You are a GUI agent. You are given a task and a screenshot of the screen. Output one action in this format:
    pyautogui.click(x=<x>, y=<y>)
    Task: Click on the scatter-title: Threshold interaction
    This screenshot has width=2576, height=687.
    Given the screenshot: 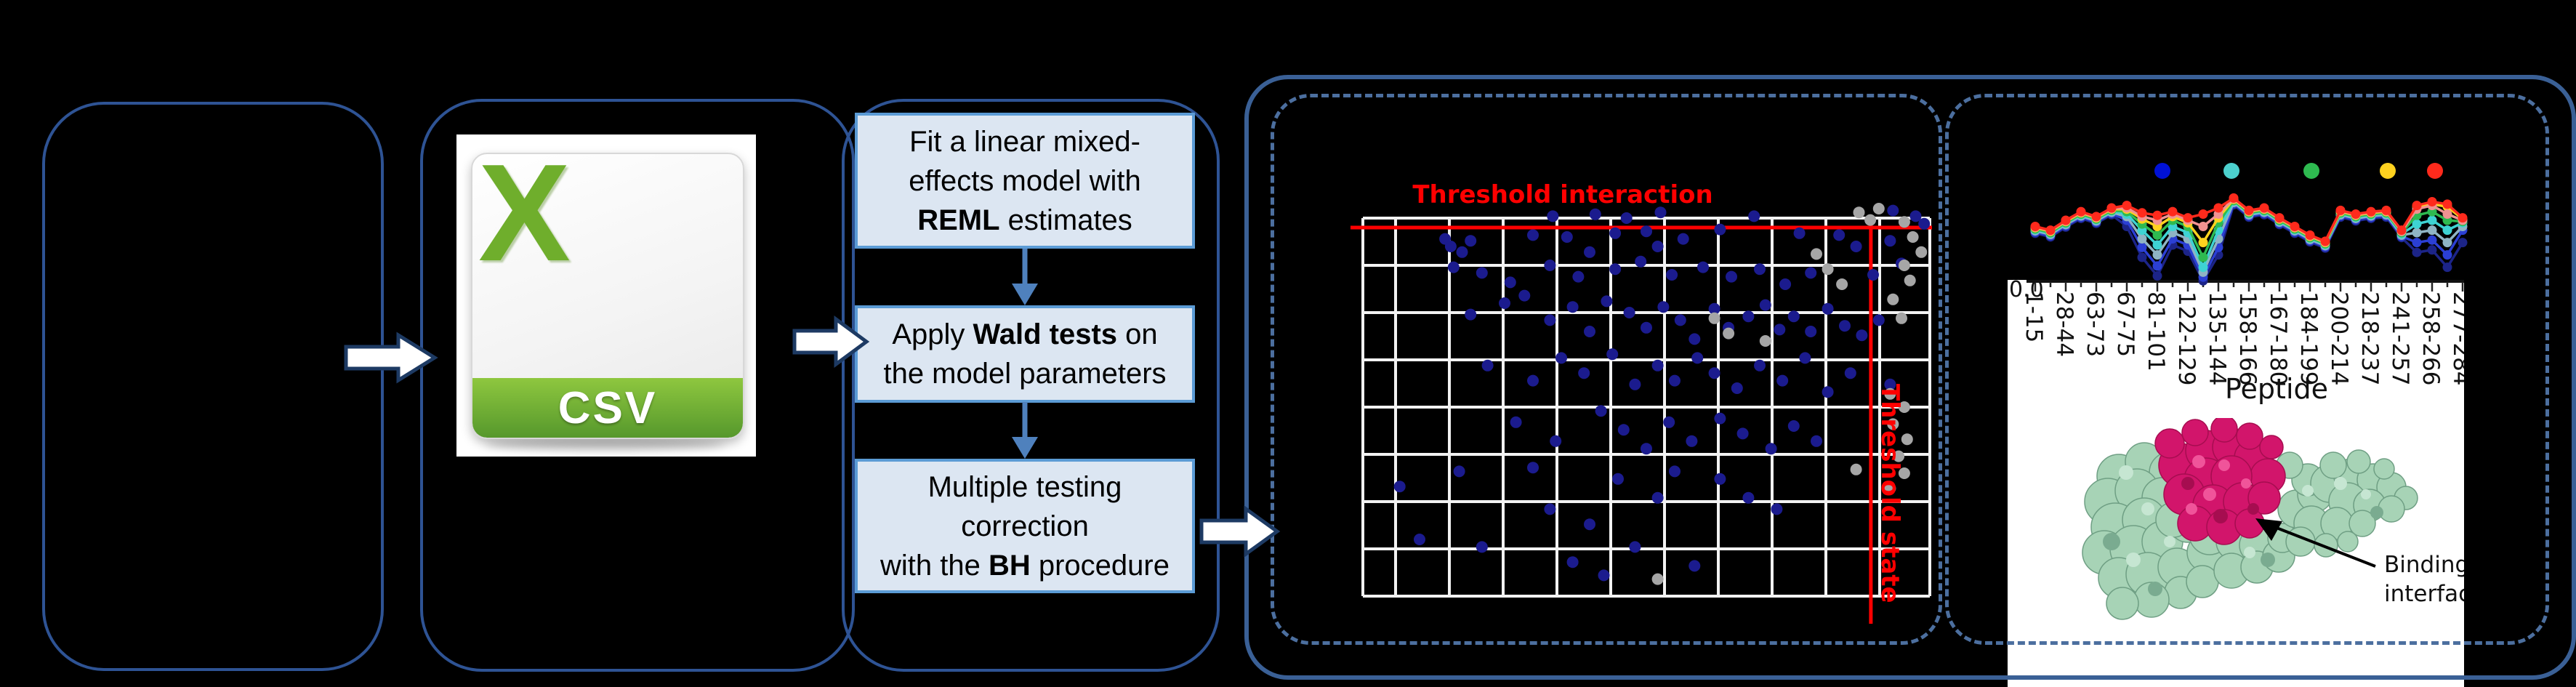 What is the action you would take?
    pyautogui.click(x=1562, y=194)
    